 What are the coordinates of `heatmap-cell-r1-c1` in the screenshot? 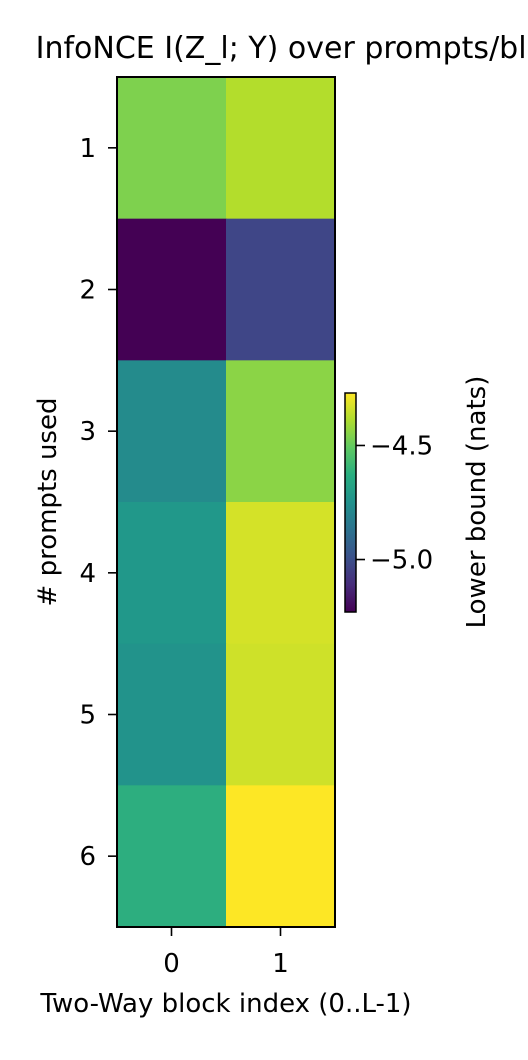 It's located at (281, 148).